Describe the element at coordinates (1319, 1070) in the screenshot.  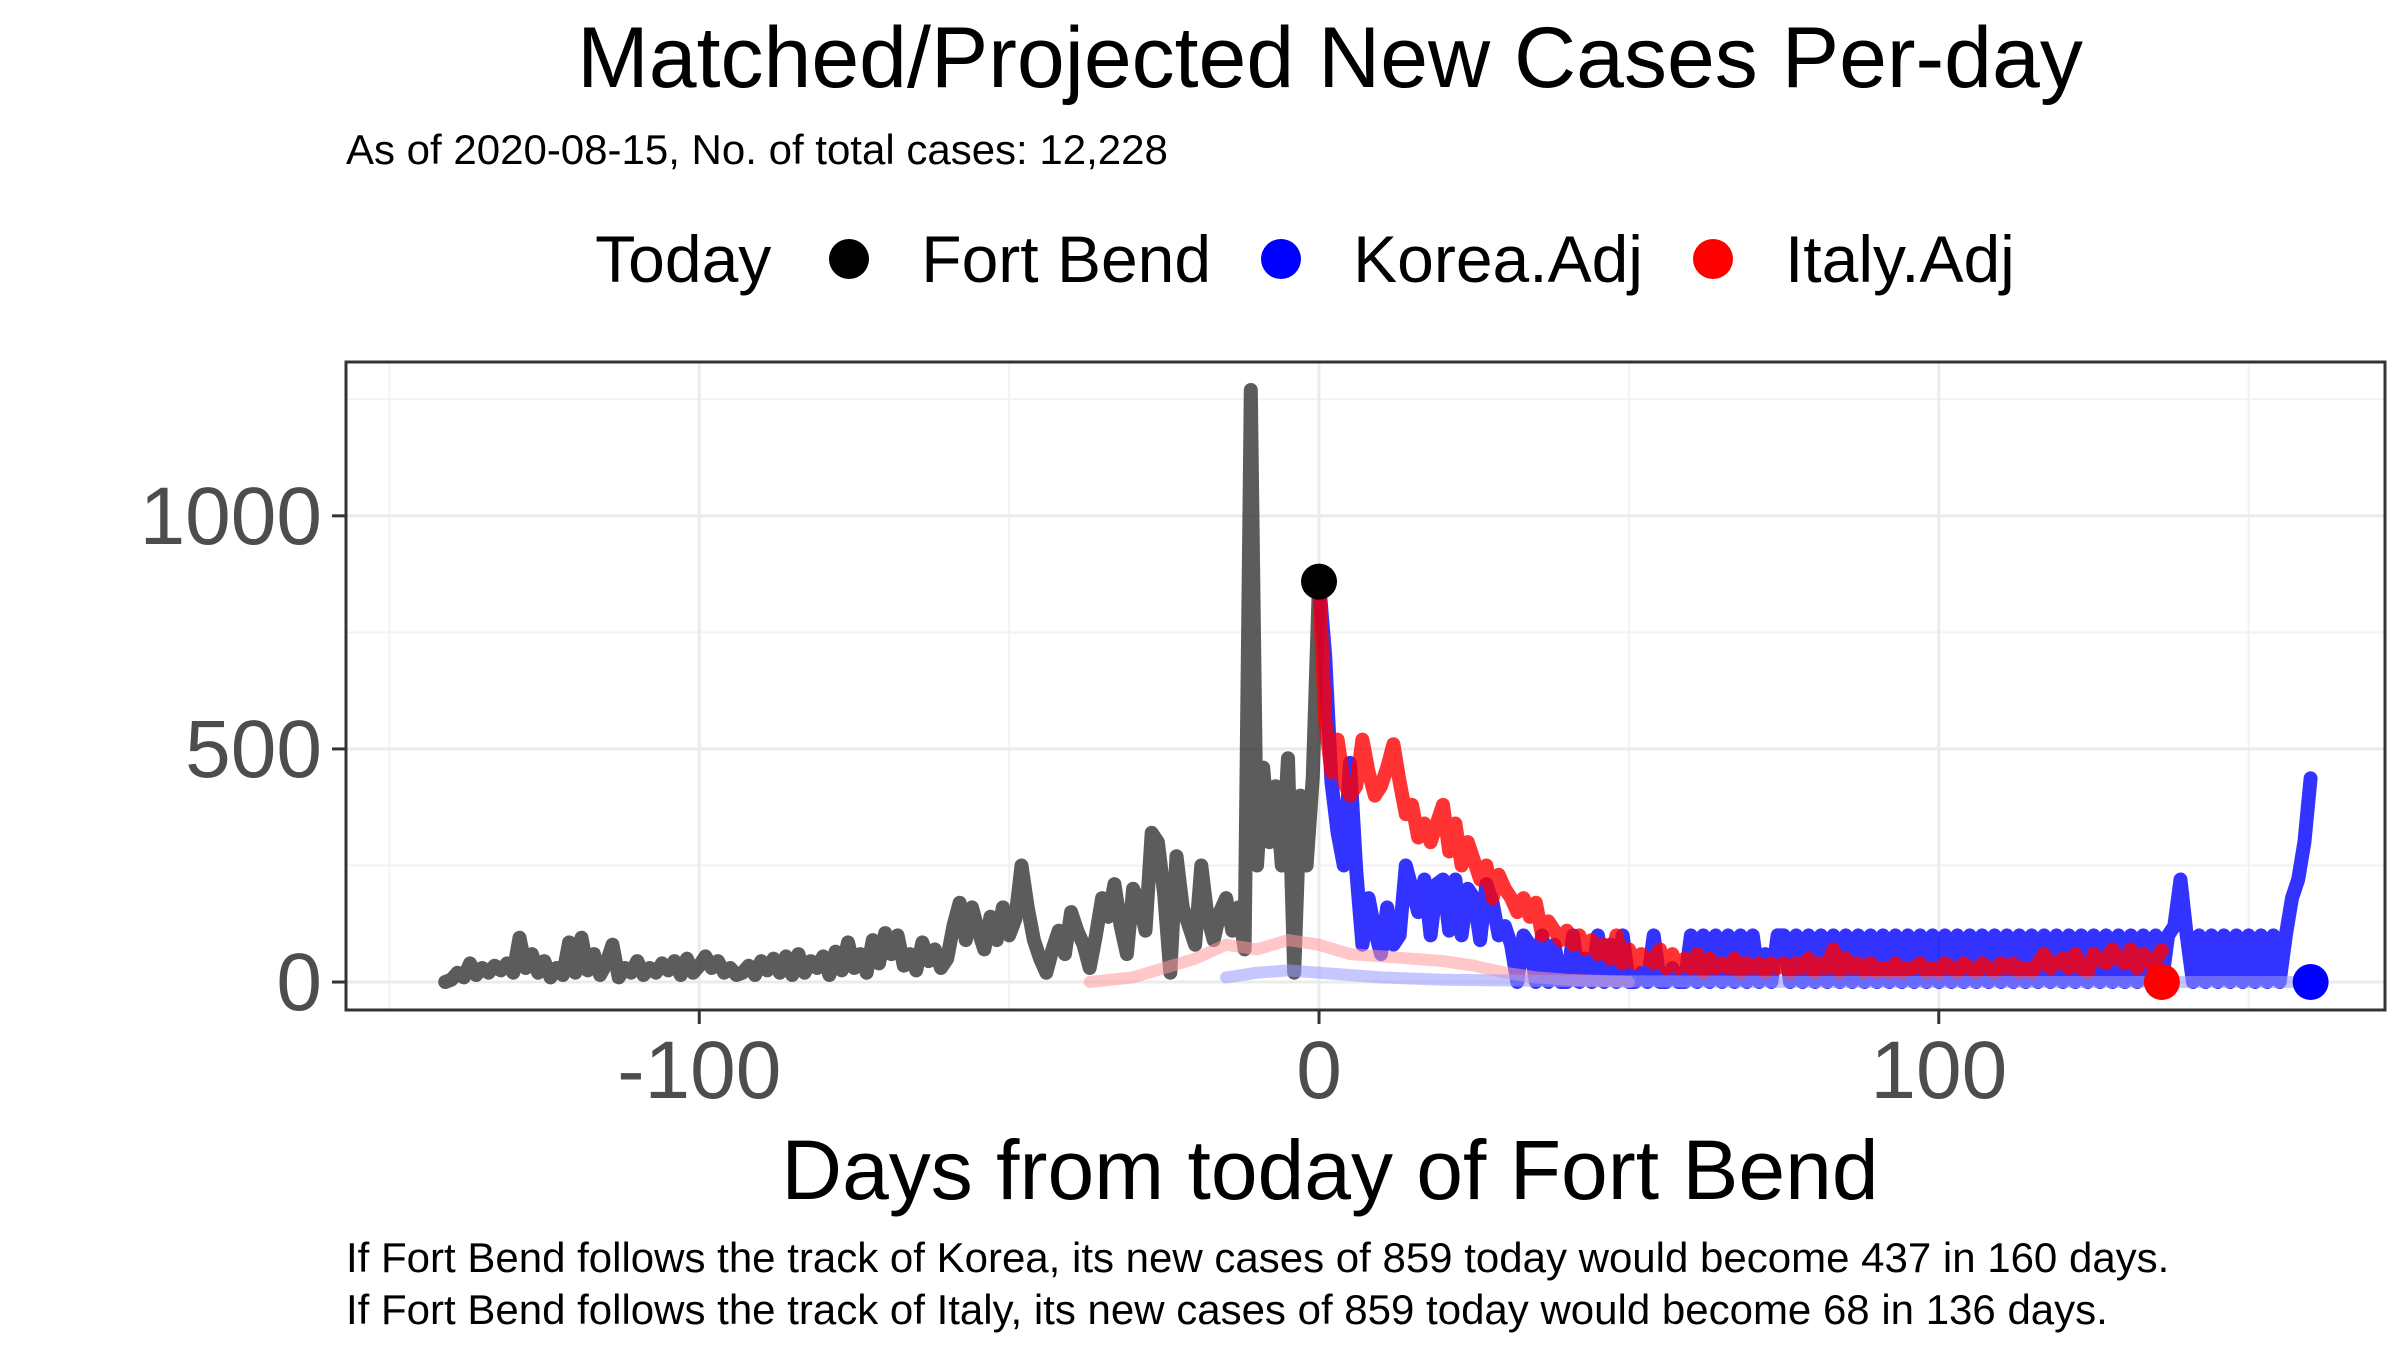
I see `x-tick-label: 0` at that location.